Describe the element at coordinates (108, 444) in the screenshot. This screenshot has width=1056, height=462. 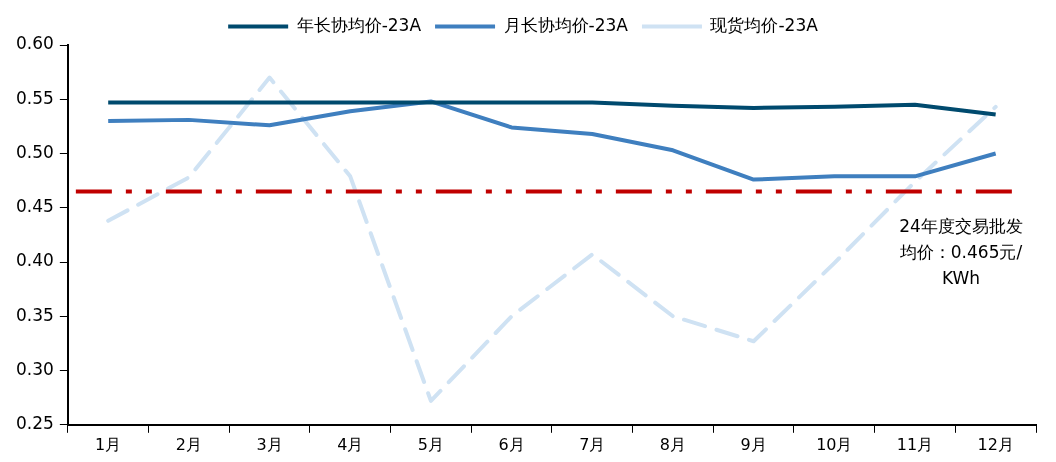
I see `x-tick-label: 1月` at that location.